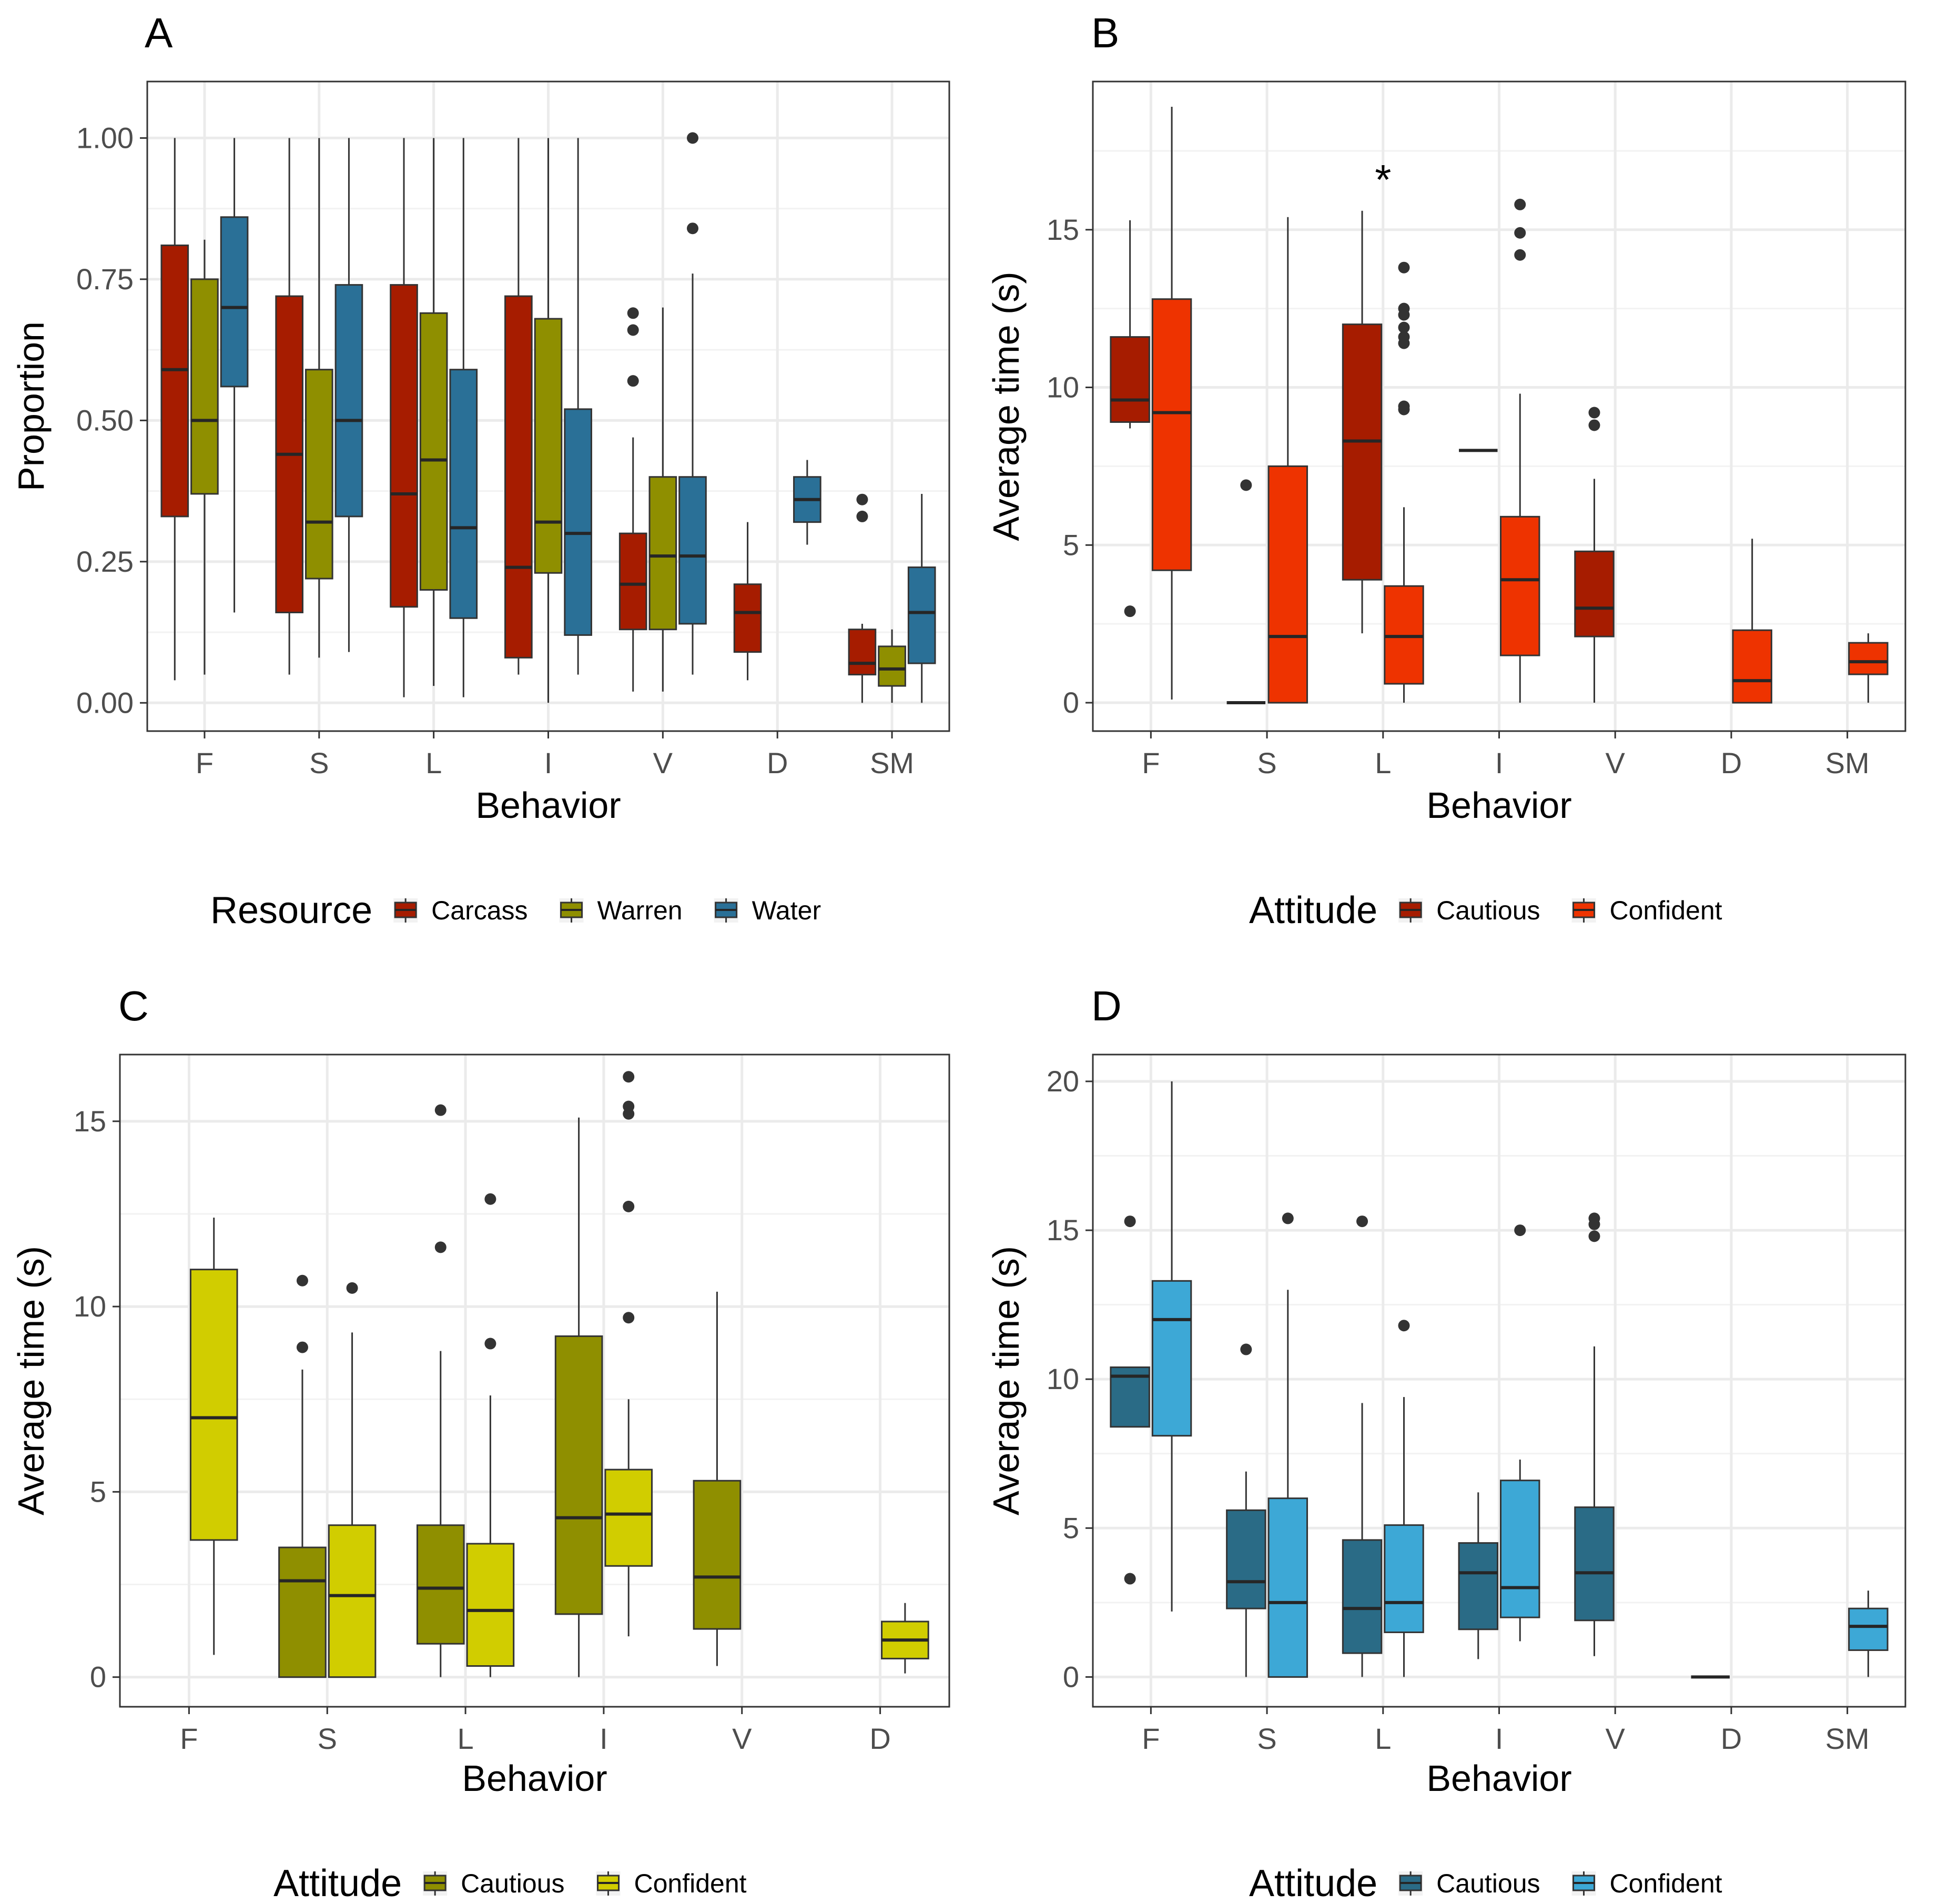 This screenshot has height=1904, width=1938. I want to click on box-cautious-l, so click(1362, 1446).